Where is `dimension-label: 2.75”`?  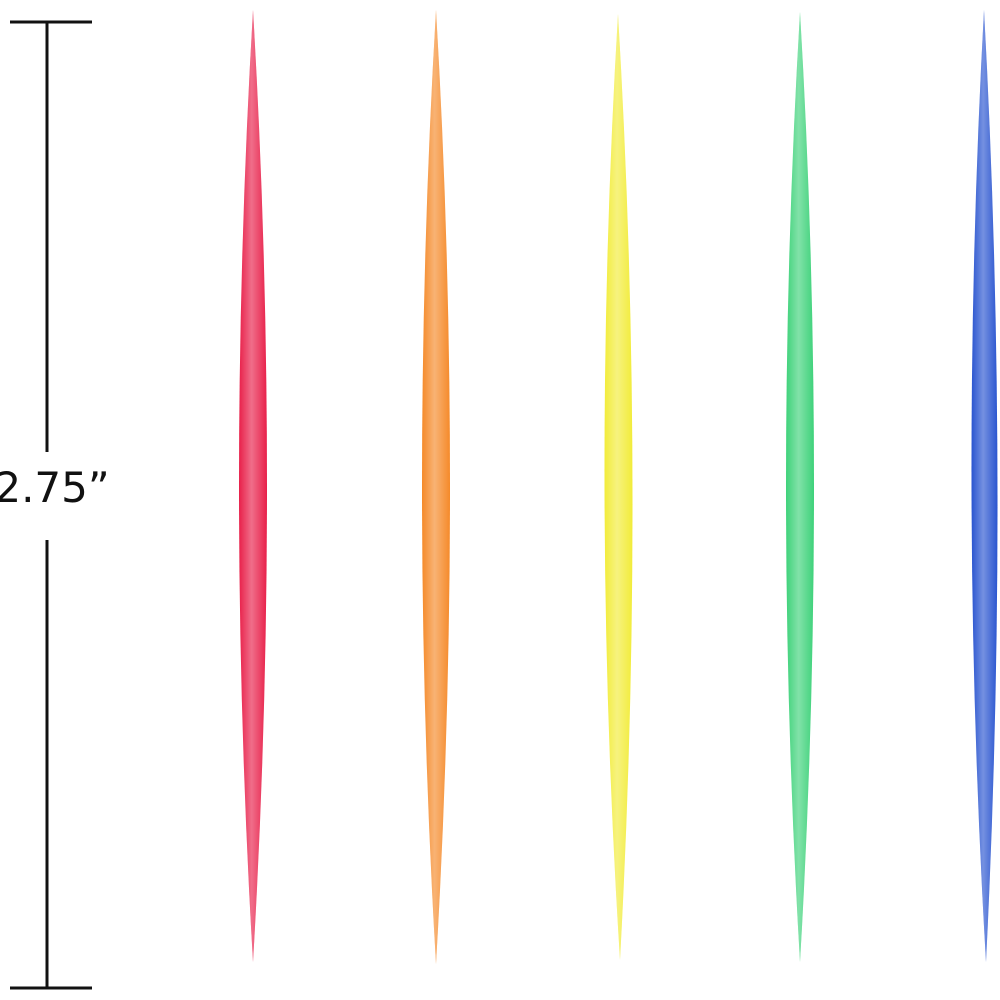 dimension-label: 2.75” is located at coordinates (55, 487).